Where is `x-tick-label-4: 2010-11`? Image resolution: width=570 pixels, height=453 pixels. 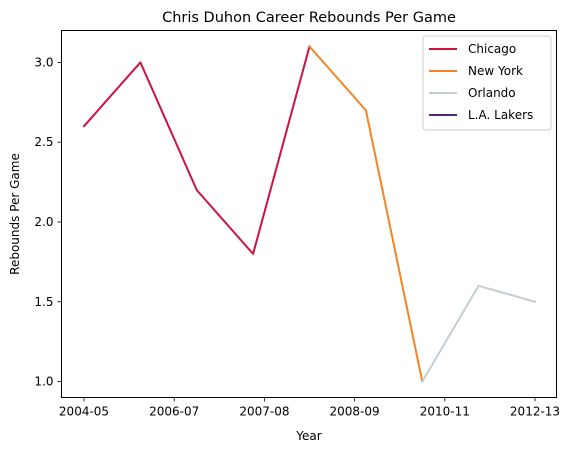
x-tick-label-4: 2010-11 is located at coordinates (445, 412).